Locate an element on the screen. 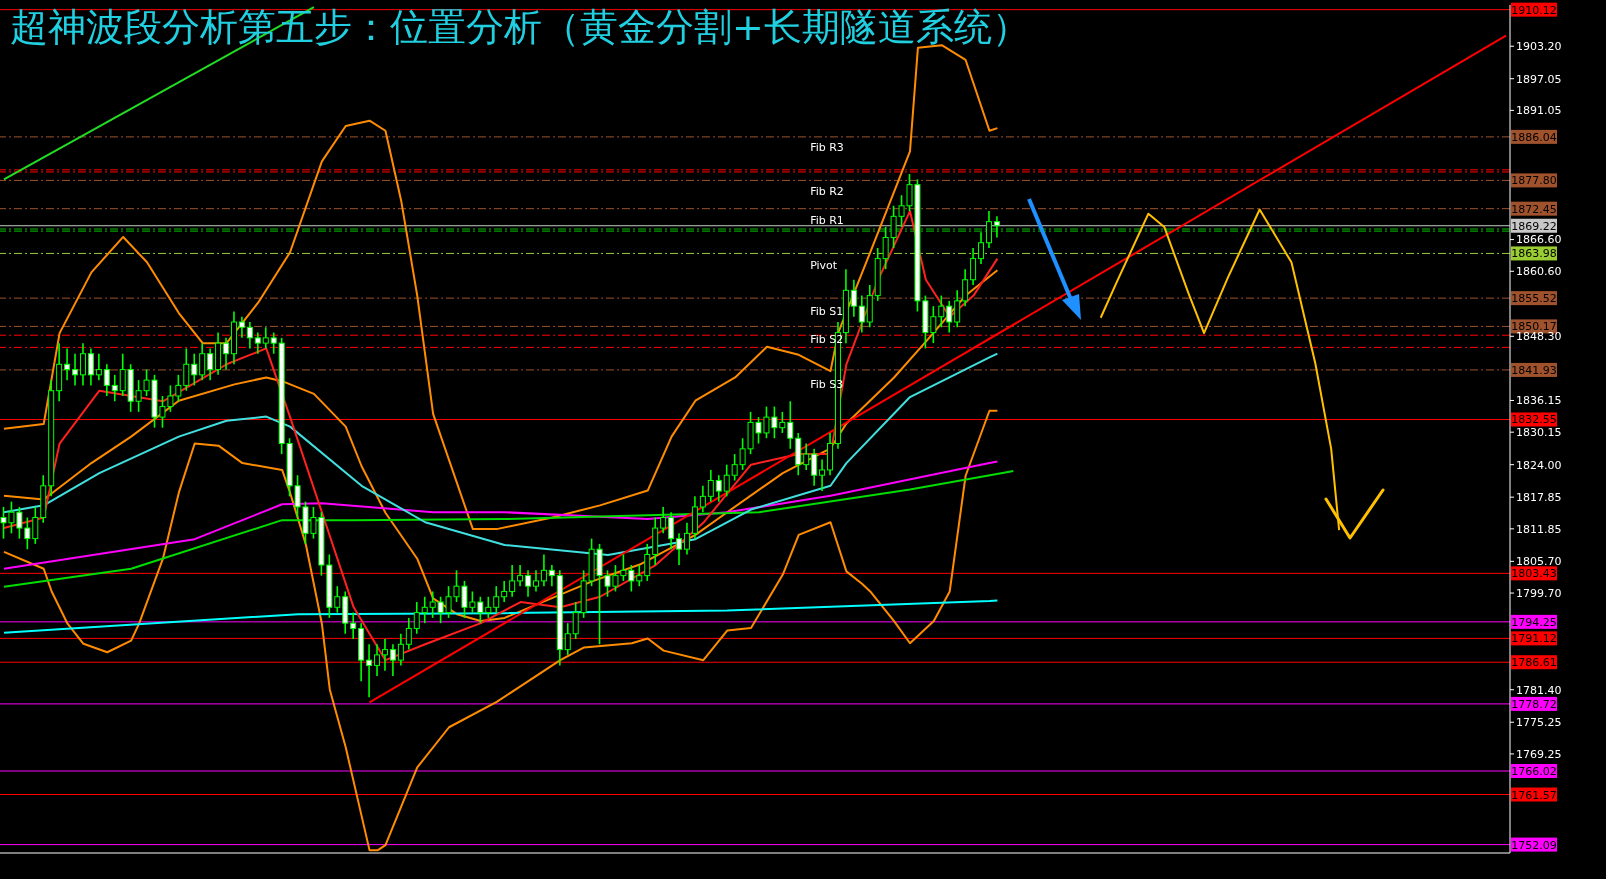 The height and width of the screenshot is (879, 1606). ref-line-label: 1855.52 is located at coordinates (1534, 299).